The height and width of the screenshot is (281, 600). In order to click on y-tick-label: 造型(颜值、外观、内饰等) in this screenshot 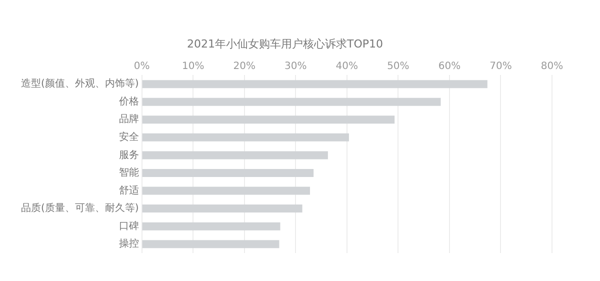, I will do `click(79, 84)`.